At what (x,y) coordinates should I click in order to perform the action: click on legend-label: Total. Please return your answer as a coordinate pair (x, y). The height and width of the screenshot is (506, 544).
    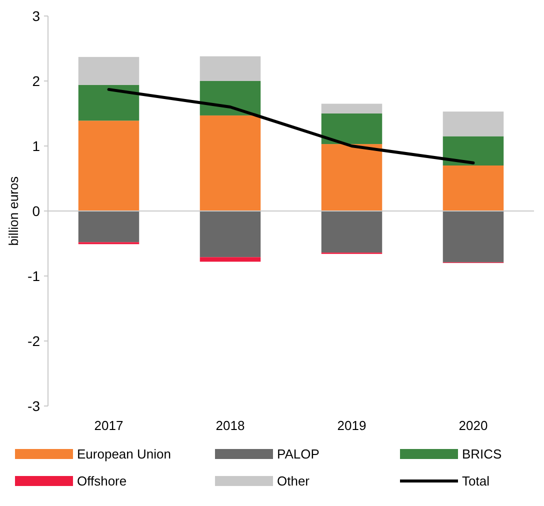
    Looking at the image, I should click on (476, 481).